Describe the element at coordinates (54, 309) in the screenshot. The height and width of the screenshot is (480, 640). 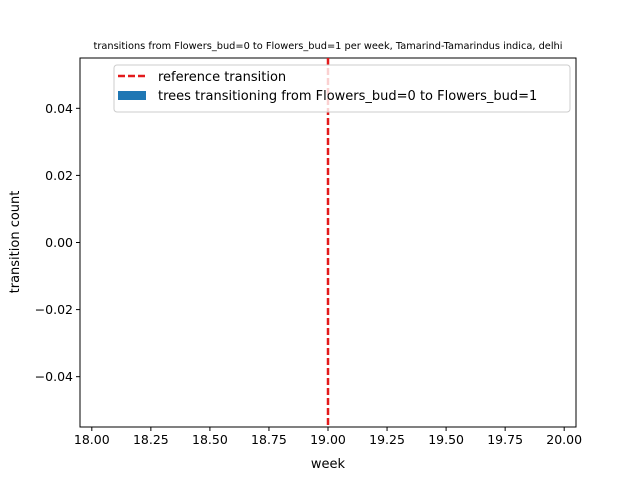
I see `y-tick-label: −0.02` at that location.